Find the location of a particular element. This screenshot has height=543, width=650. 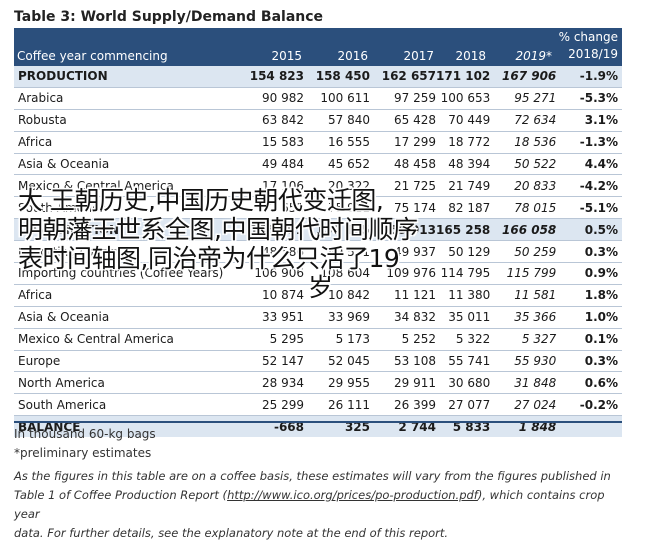

table-row: Europe 52 147 52 045 53 108 55 741 55 930 0.3% is located at coordinates (318, 360).